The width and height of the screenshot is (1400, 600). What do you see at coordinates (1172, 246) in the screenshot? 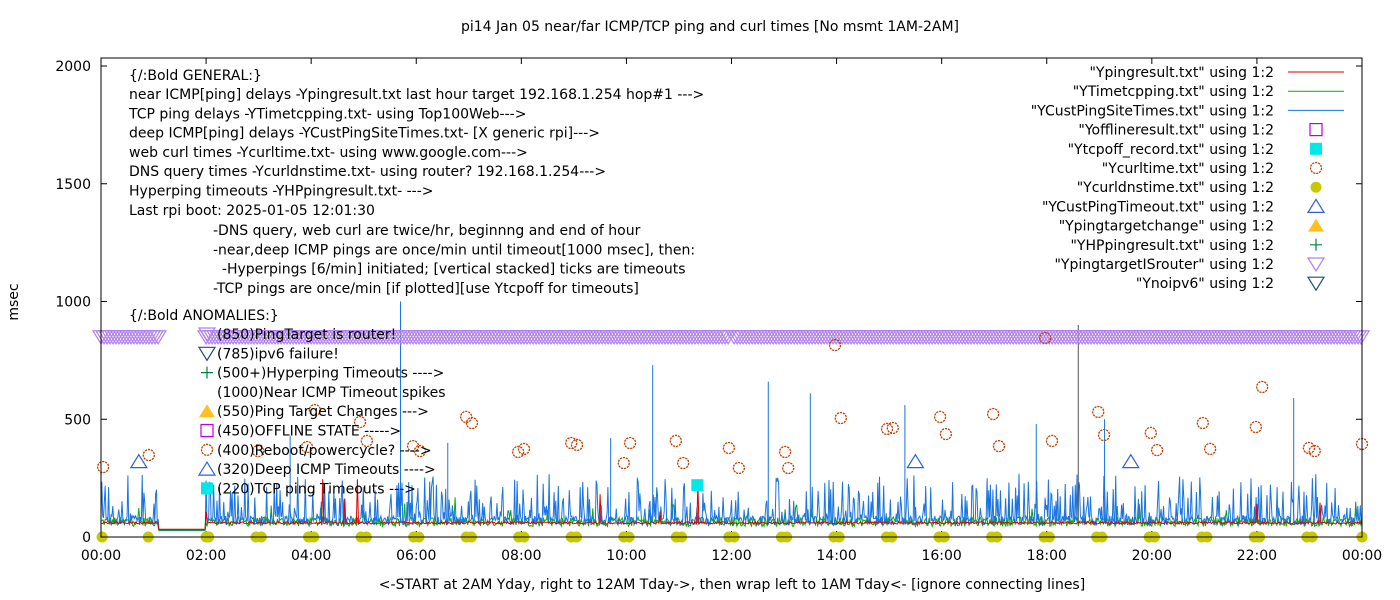
I see `legend-label: "YHPpingresult.txt" using 1:2` at bounding box center [1172, 246].